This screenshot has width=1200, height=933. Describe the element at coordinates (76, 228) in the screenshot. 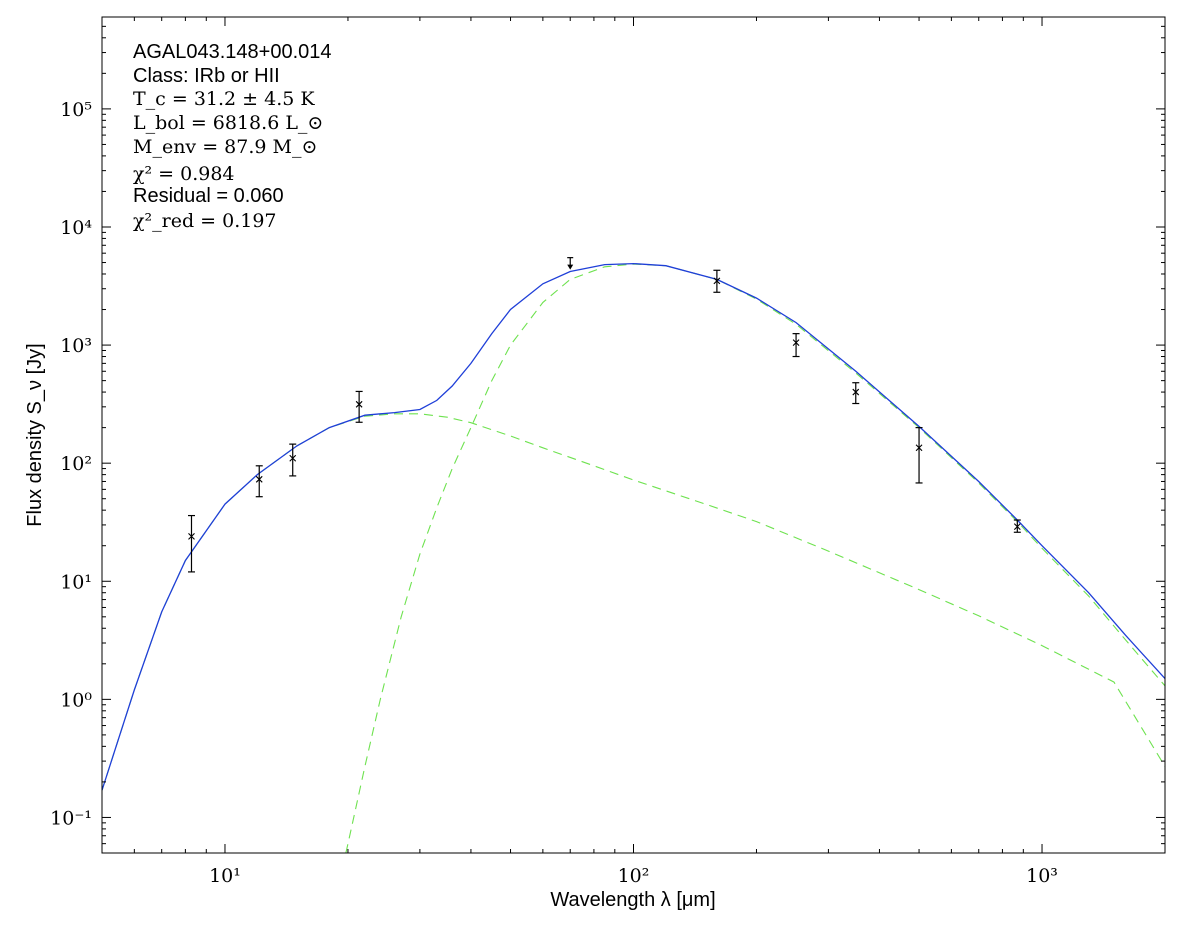

I see `y-tick-label: 10⁴` at that location.